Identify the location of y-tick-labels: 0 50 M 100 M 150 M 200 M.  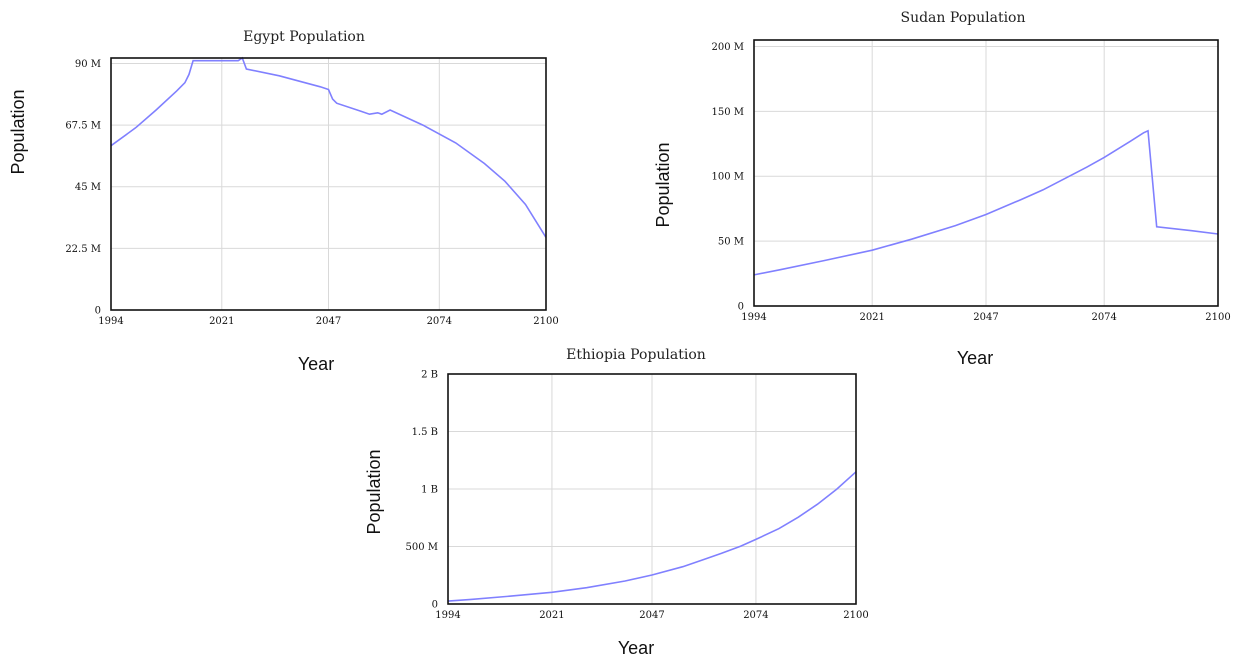
(727, 177).